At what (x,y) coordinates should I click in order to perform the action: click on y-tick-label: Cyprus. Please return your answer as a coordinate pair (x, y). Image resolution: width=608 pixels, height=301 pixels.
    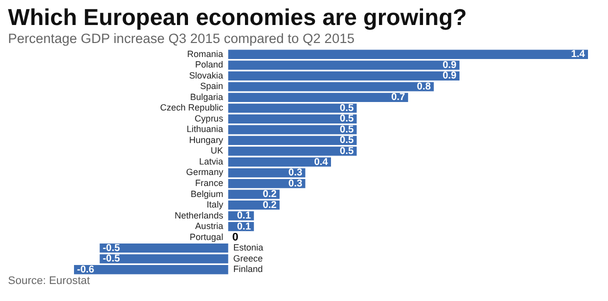
    Looking at the image, I should click on (209, 118).